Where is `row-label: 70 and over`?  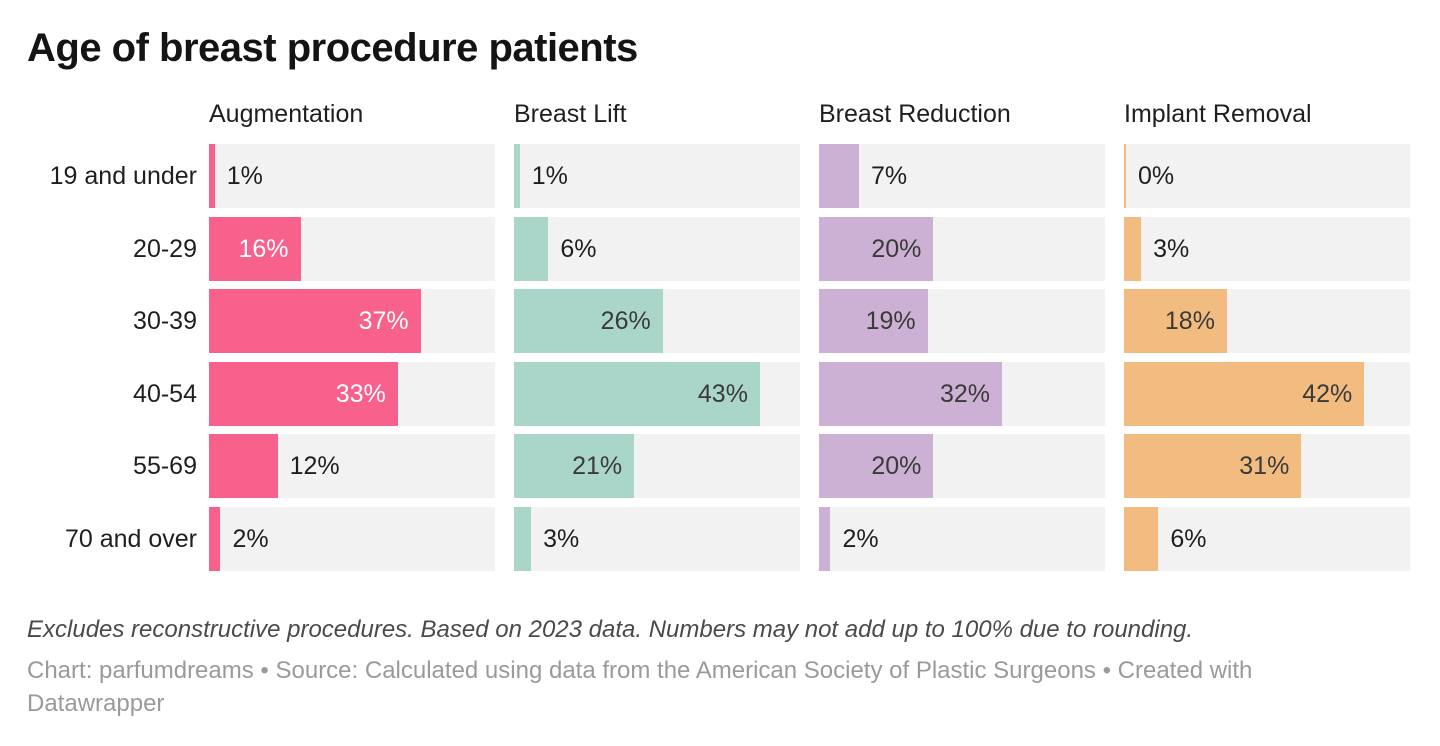
row-label: 70 and over is located at coordinates (130, 538).